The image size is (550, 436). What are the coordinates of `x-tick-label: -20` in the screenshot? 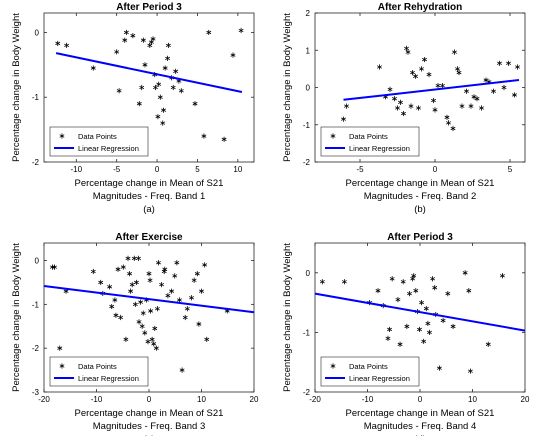 It's located at (44, 399).